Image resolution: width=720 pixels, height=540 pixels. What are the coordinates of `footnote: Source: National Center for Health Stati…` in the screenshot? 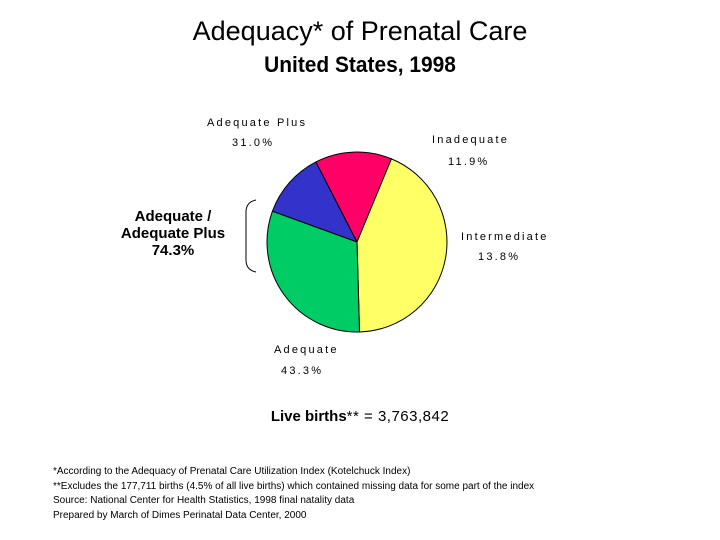 It's located at (204, 500).